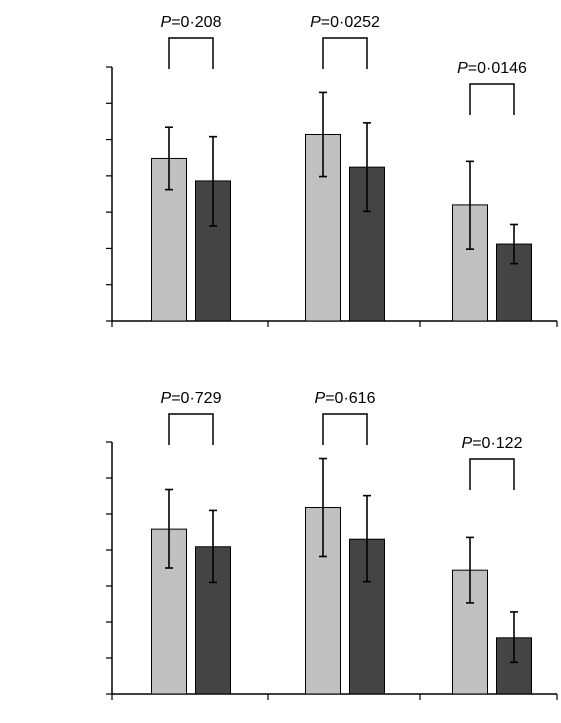  What do you see at coordinates (196, 398) in the screenshot?
I see `p-value: =0·729` at bounding box center [196, 398].